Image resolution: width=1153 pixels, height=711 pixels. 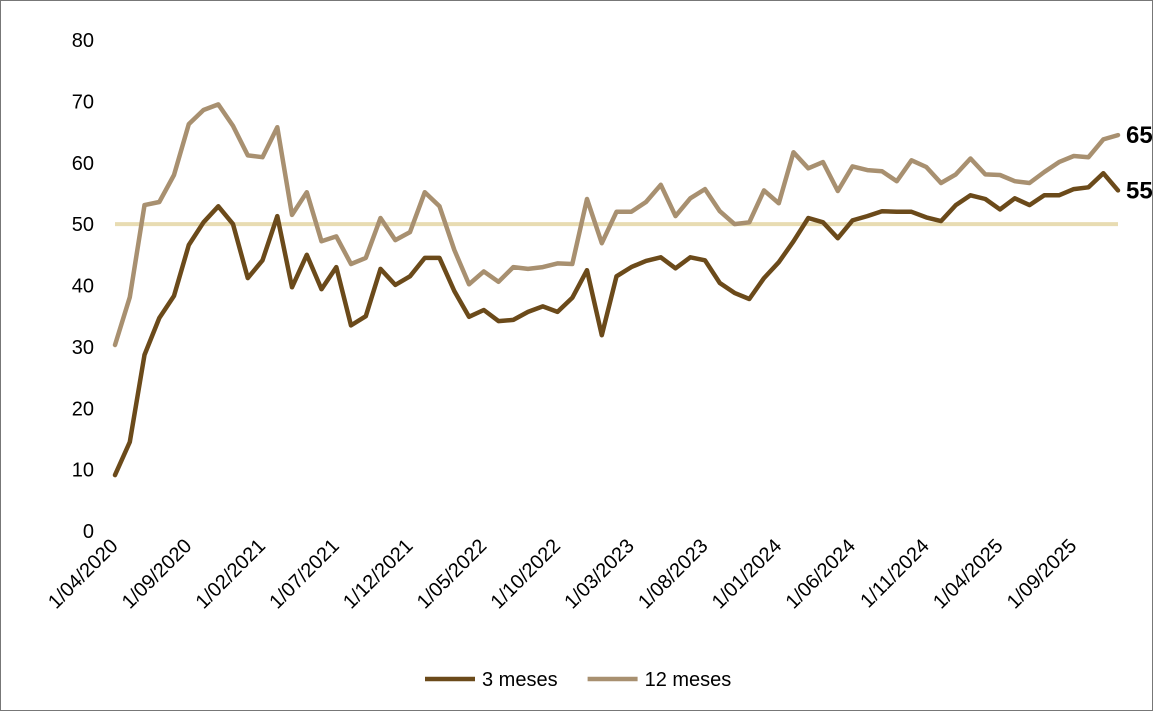 I want to click on legend-label: 12 meses, so click(x=688, y=680).